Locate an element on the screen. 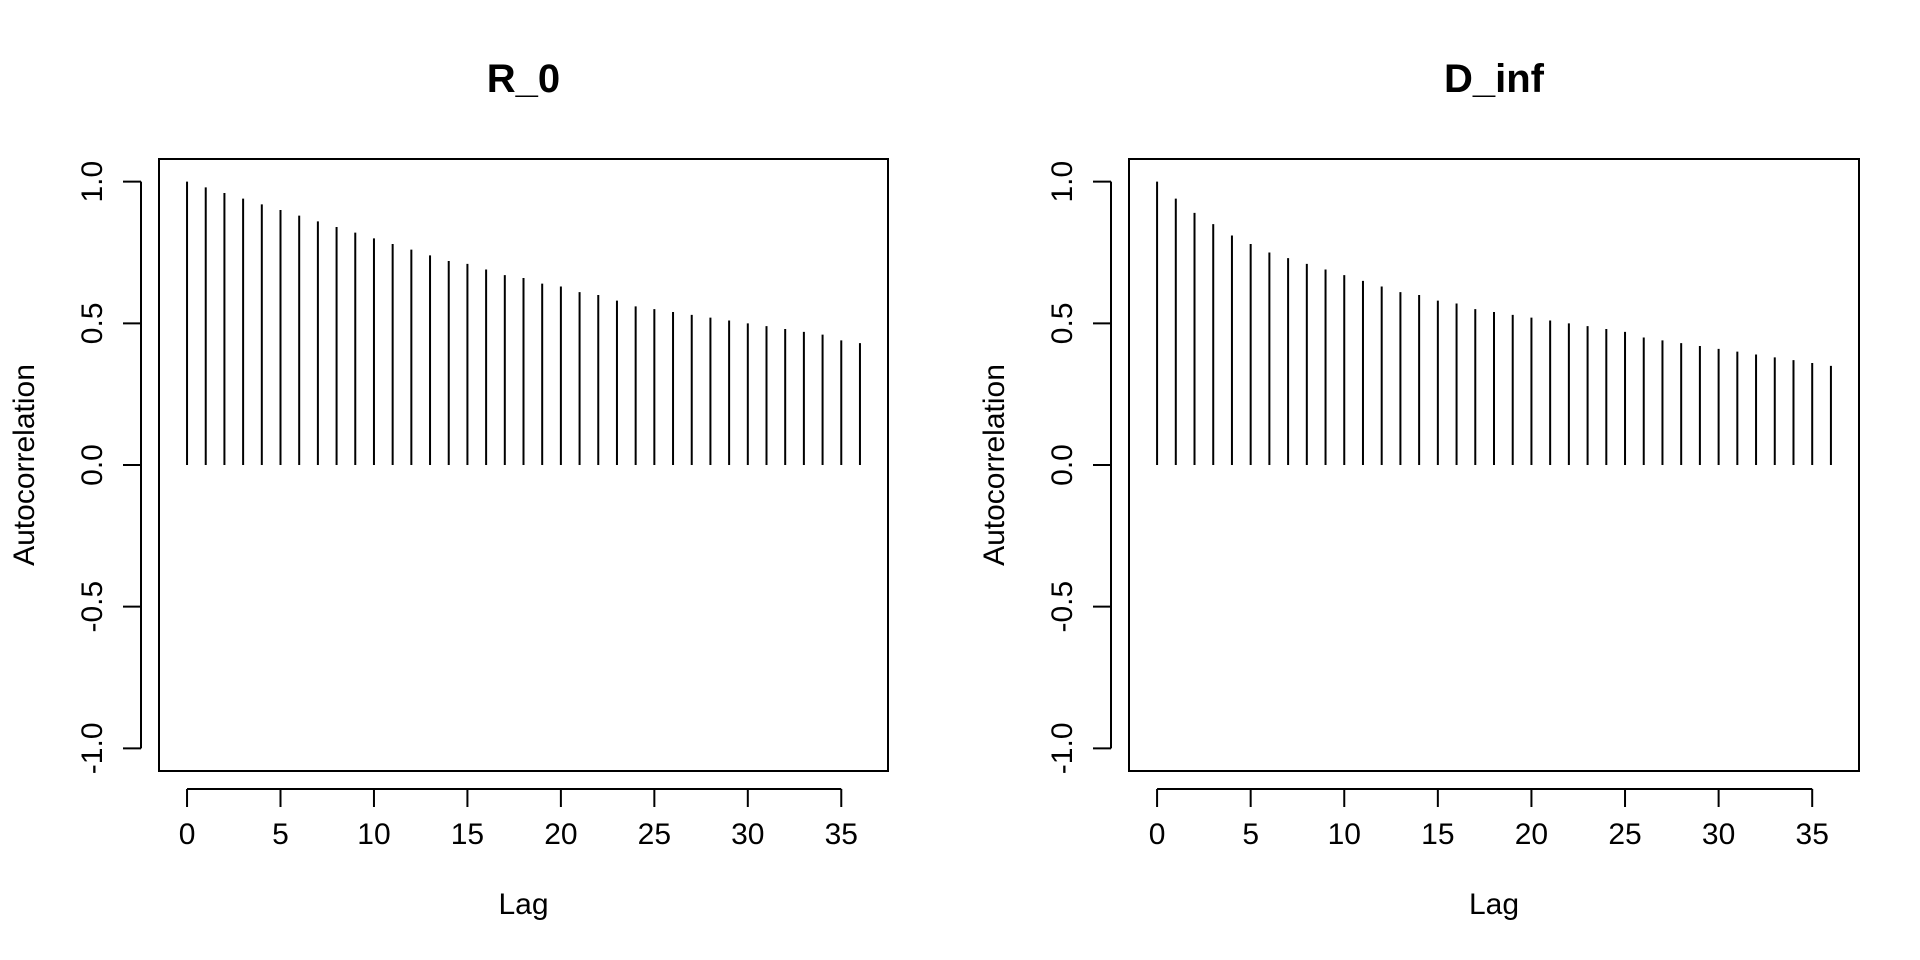 This screenshot has height=960, width=1920. chart-title: D_inf is located at coordinates (1494, 79).